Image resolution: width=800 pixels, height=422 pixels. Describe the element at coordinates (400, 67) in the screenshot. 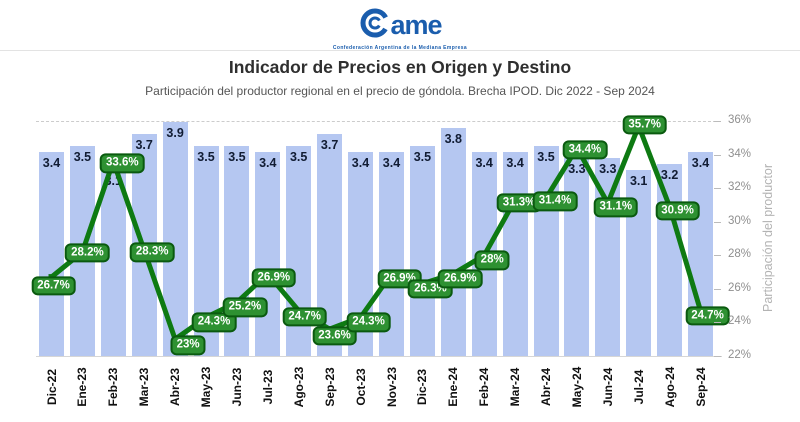

I see `page-title: Indicador de Precios en Origen y Destino` at that location.